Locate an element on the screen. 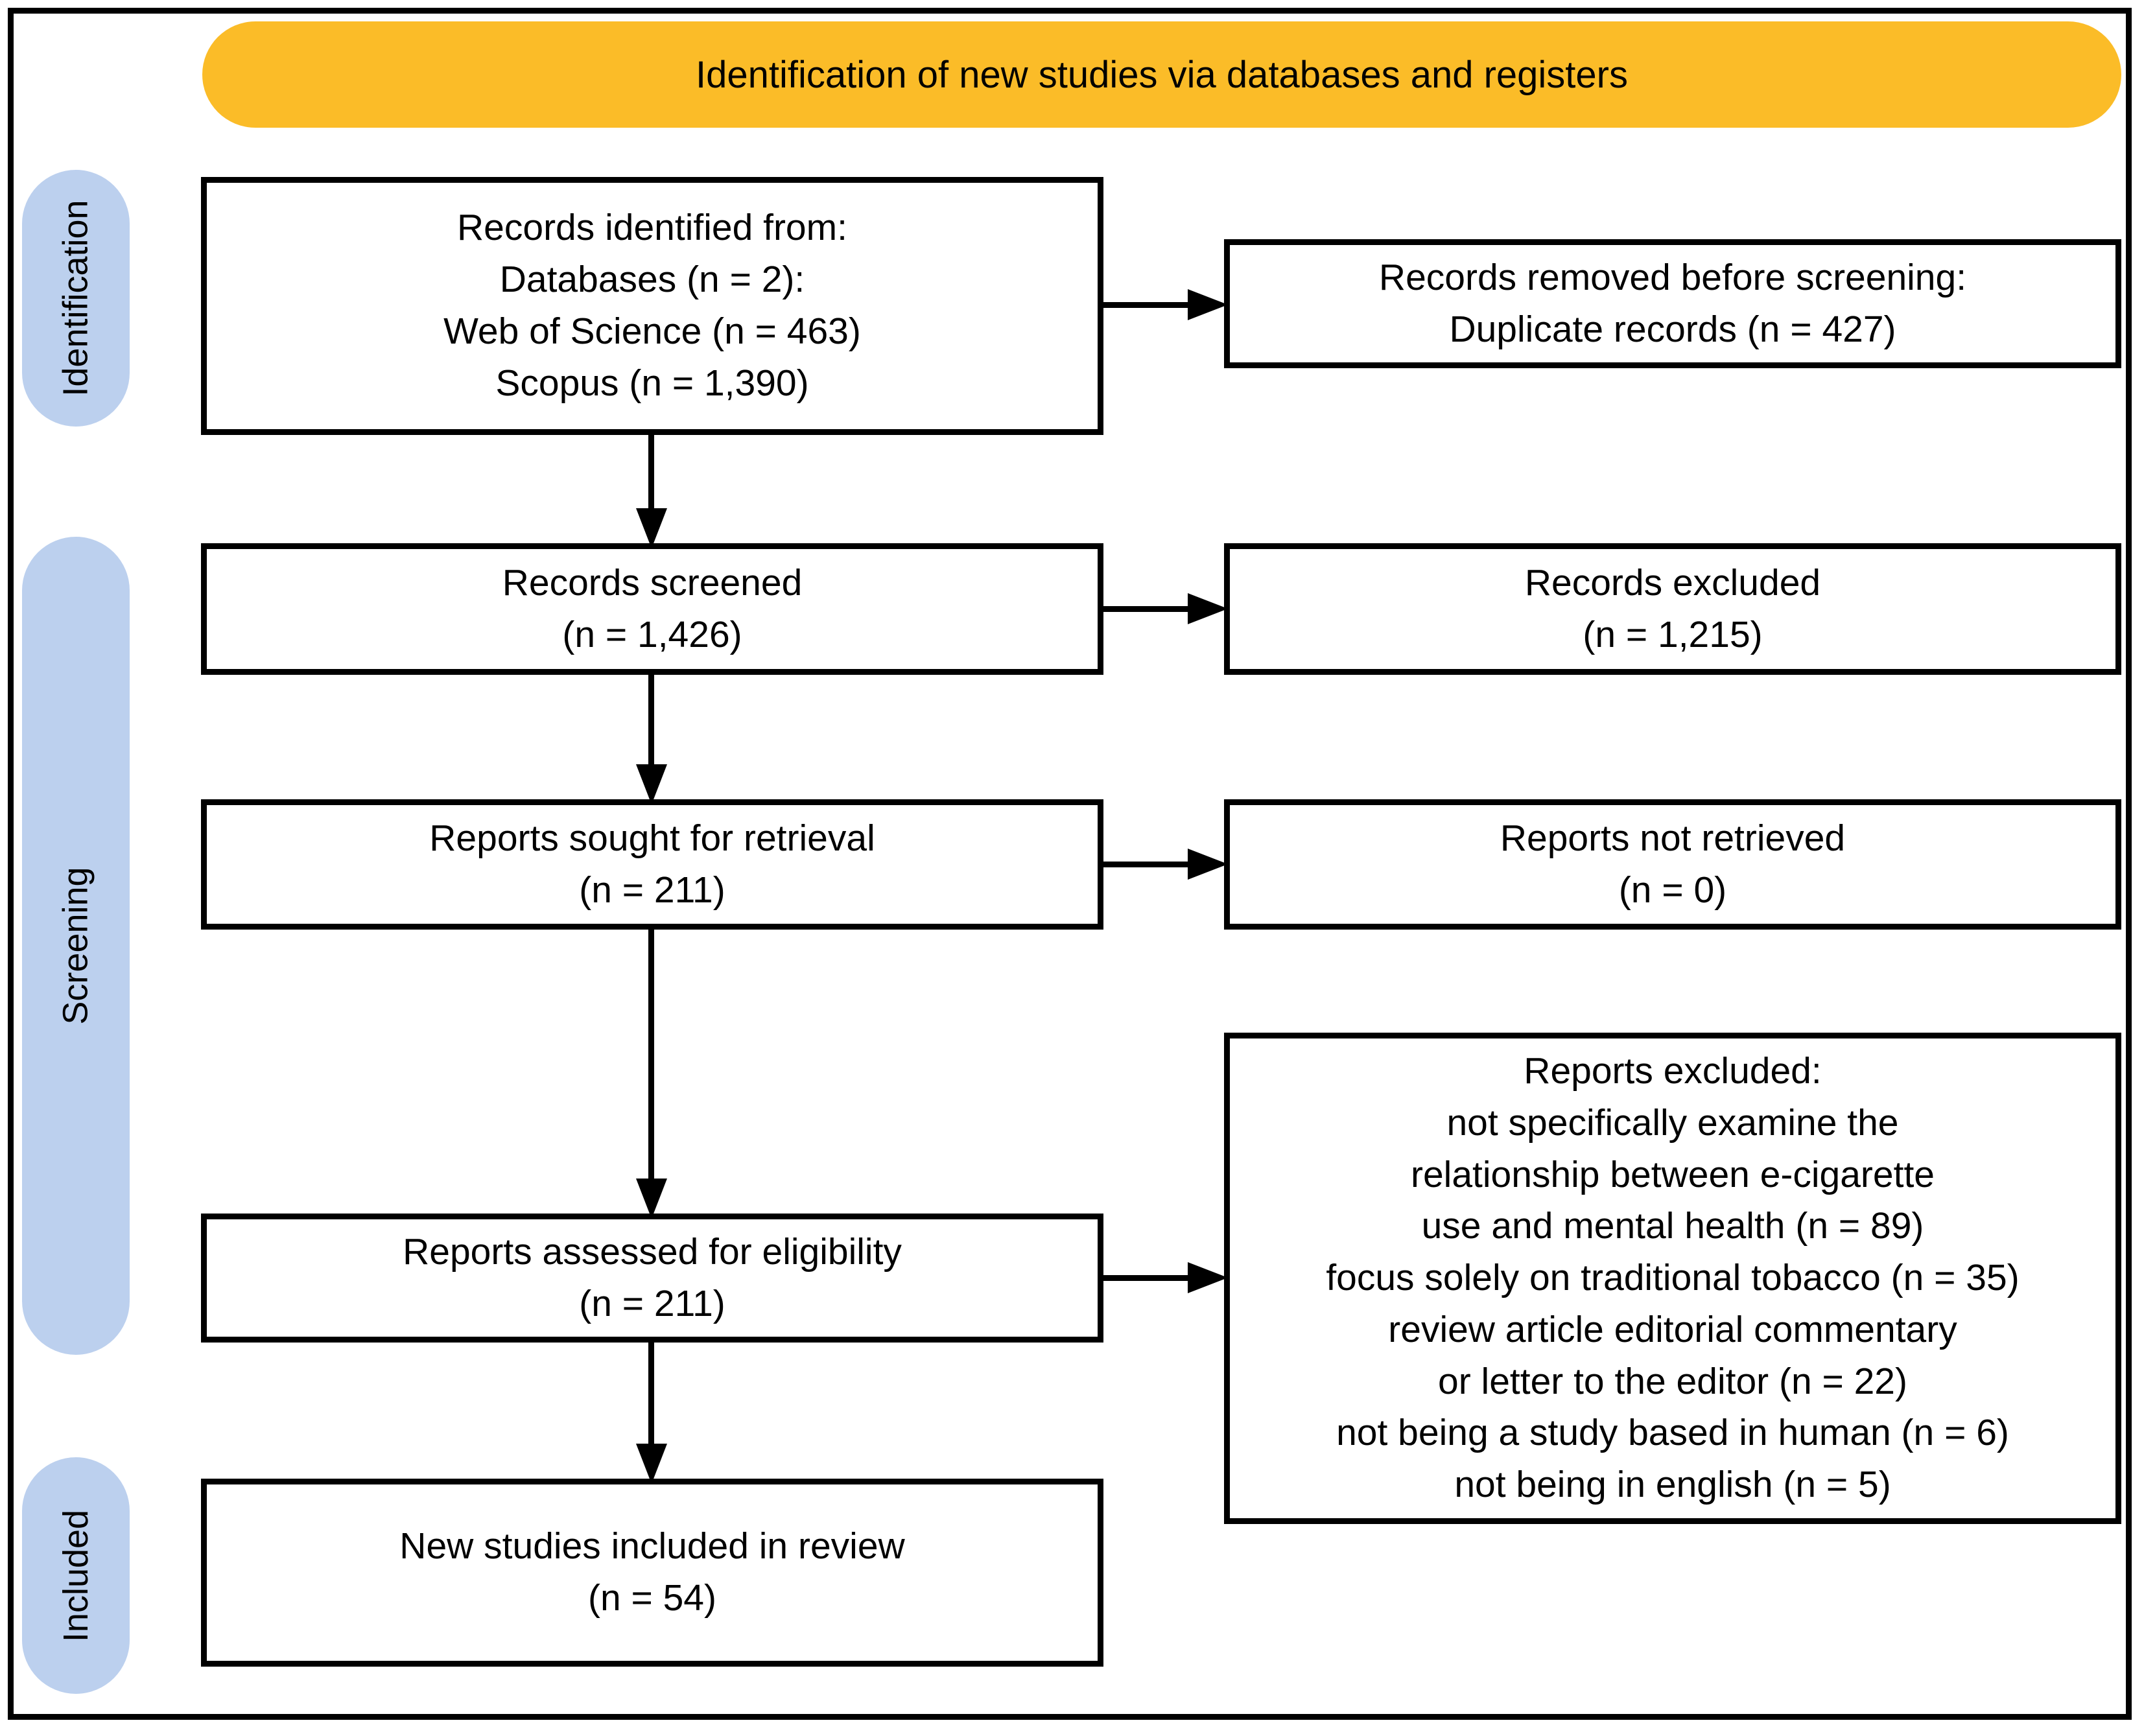  box-reports-sought: Reports sought for retrieval (n = 211) is located at coordinates (652, 864).